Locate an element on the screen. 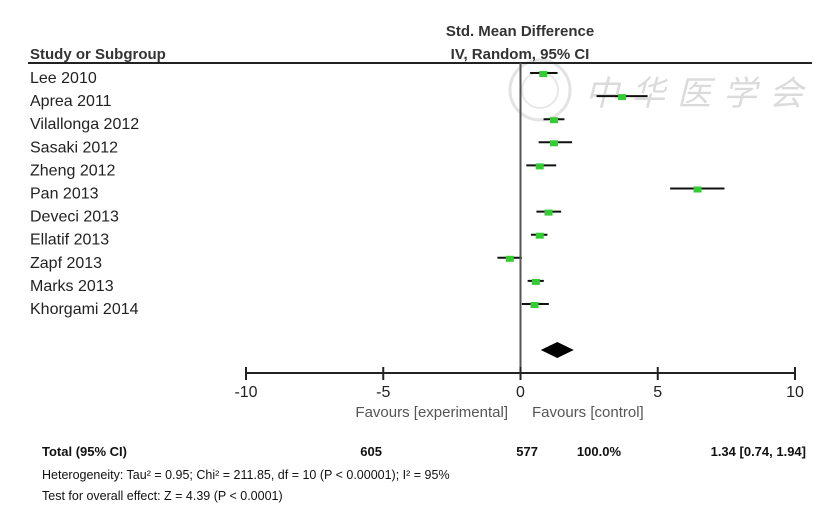 This screenshot has height=524, width=836. x-tick-label: 0 is located at coordinates (520, 392).